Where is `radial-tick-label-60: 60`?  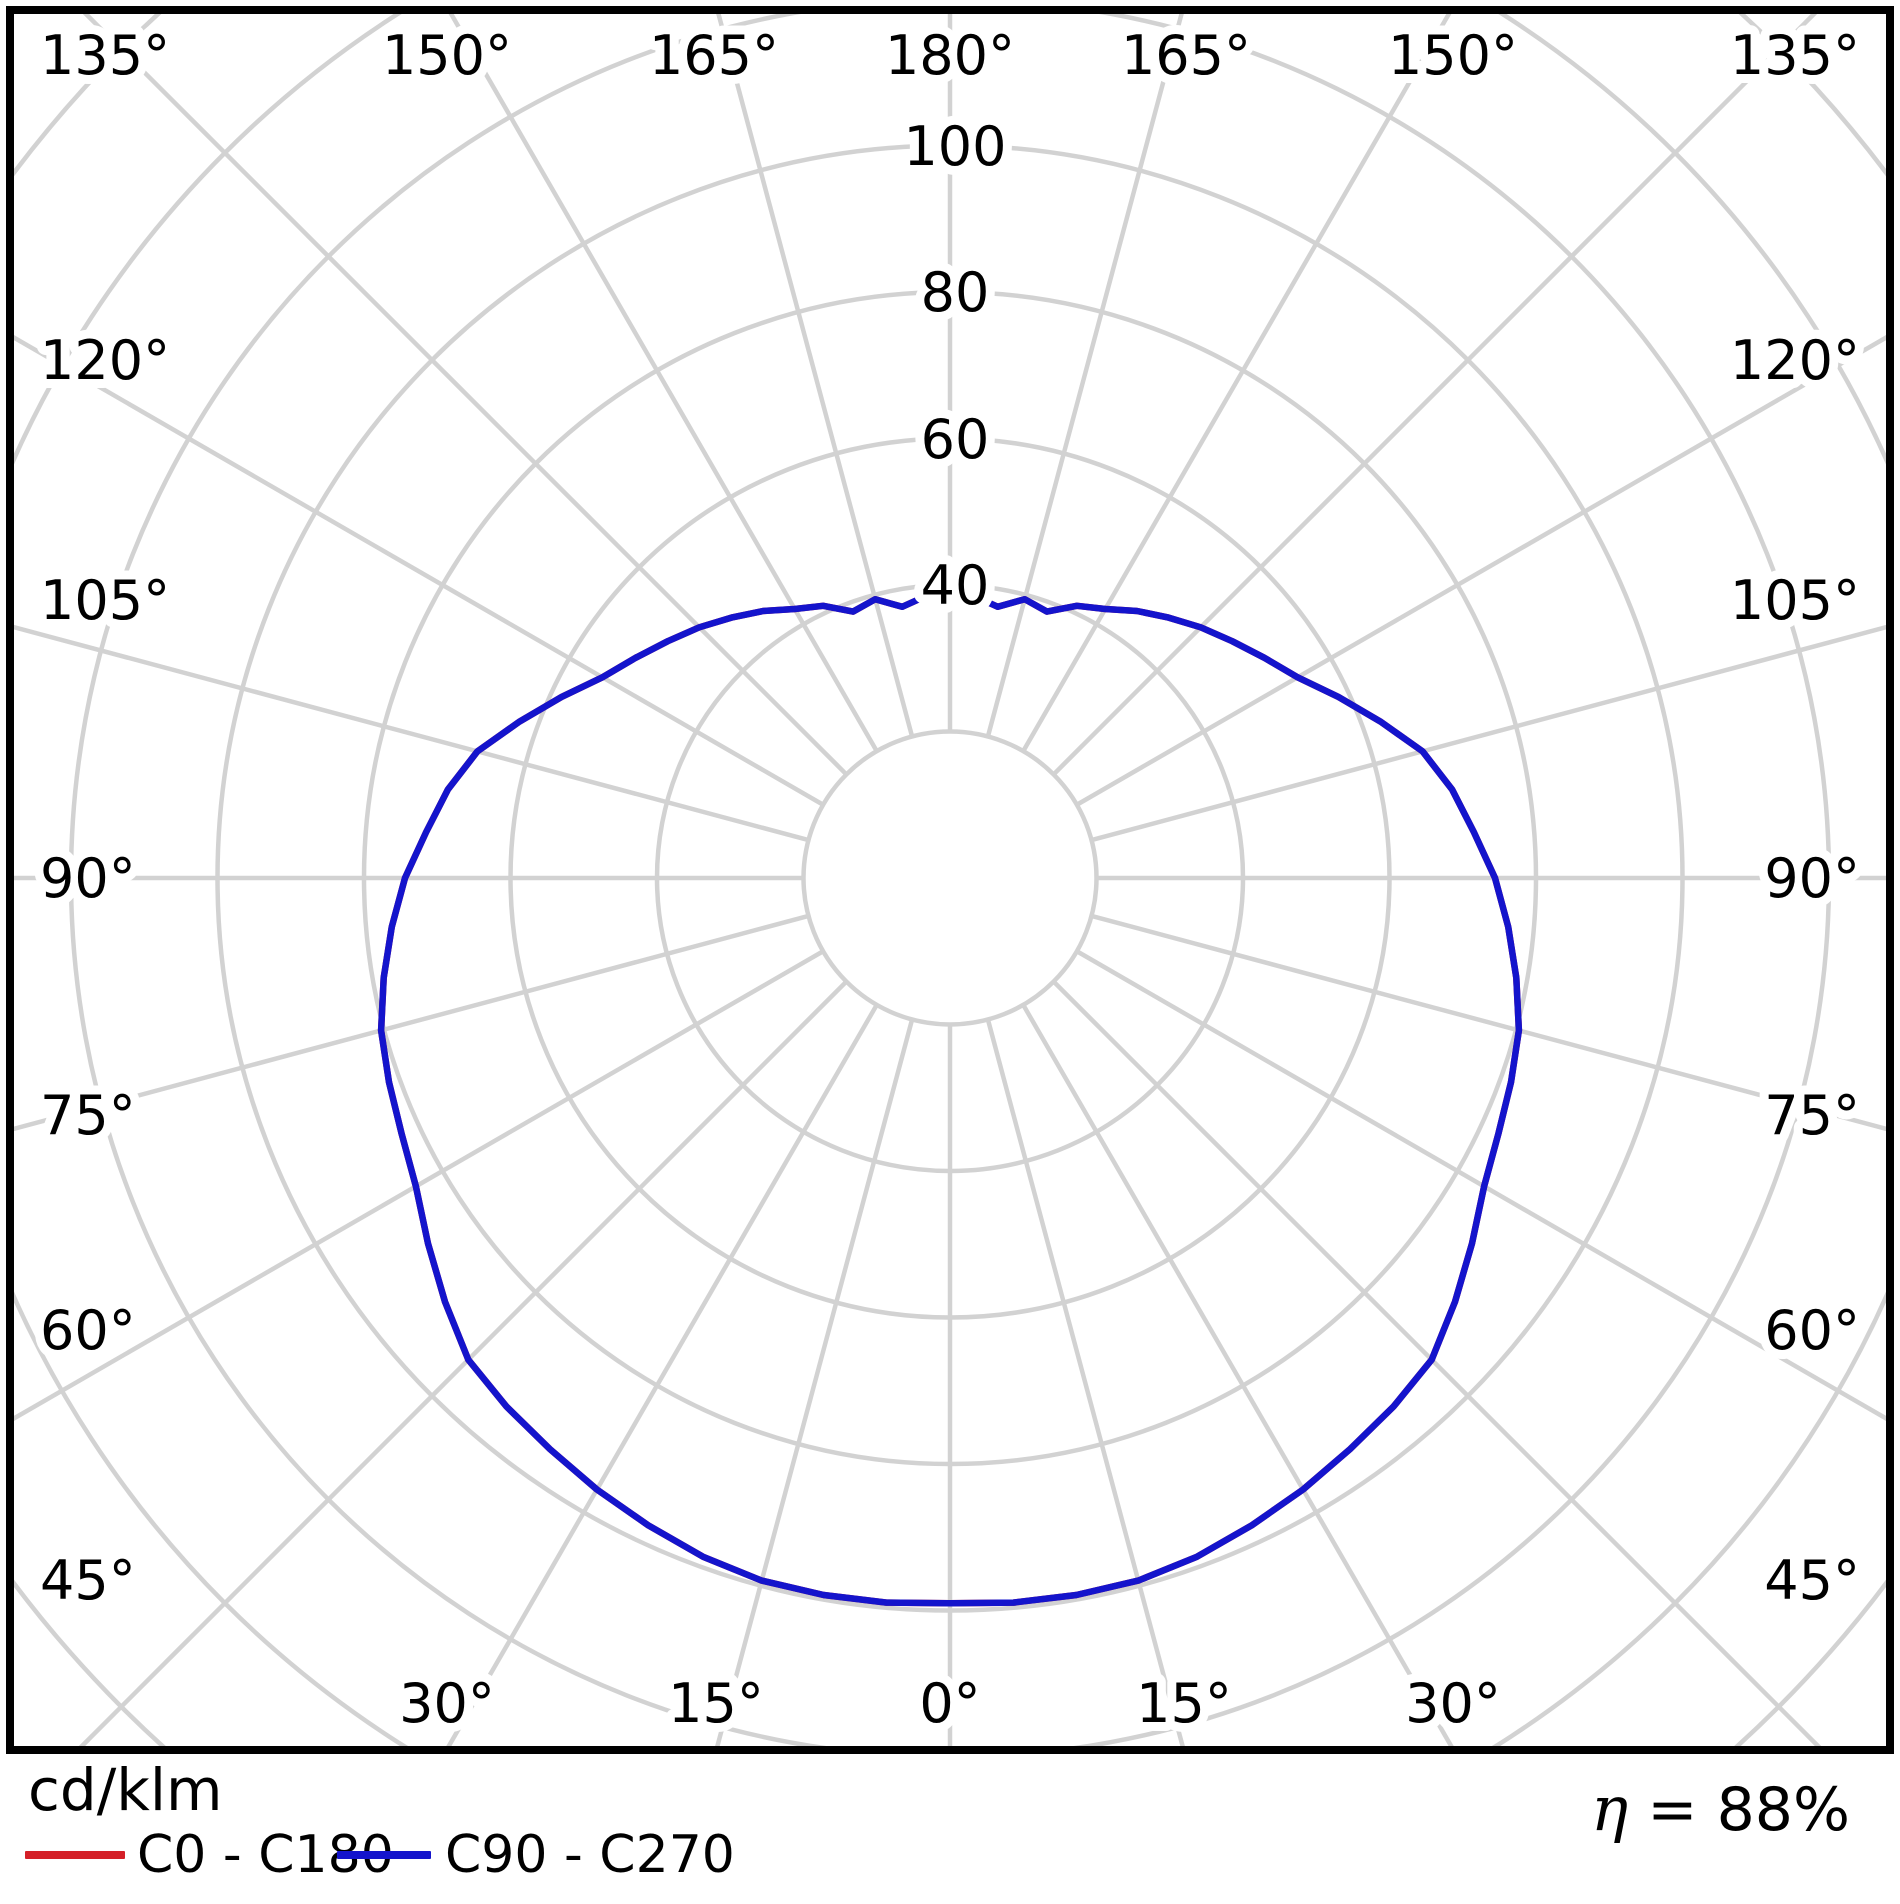
radial-tick-label-60: 60 is located at coordinates (955, 439).